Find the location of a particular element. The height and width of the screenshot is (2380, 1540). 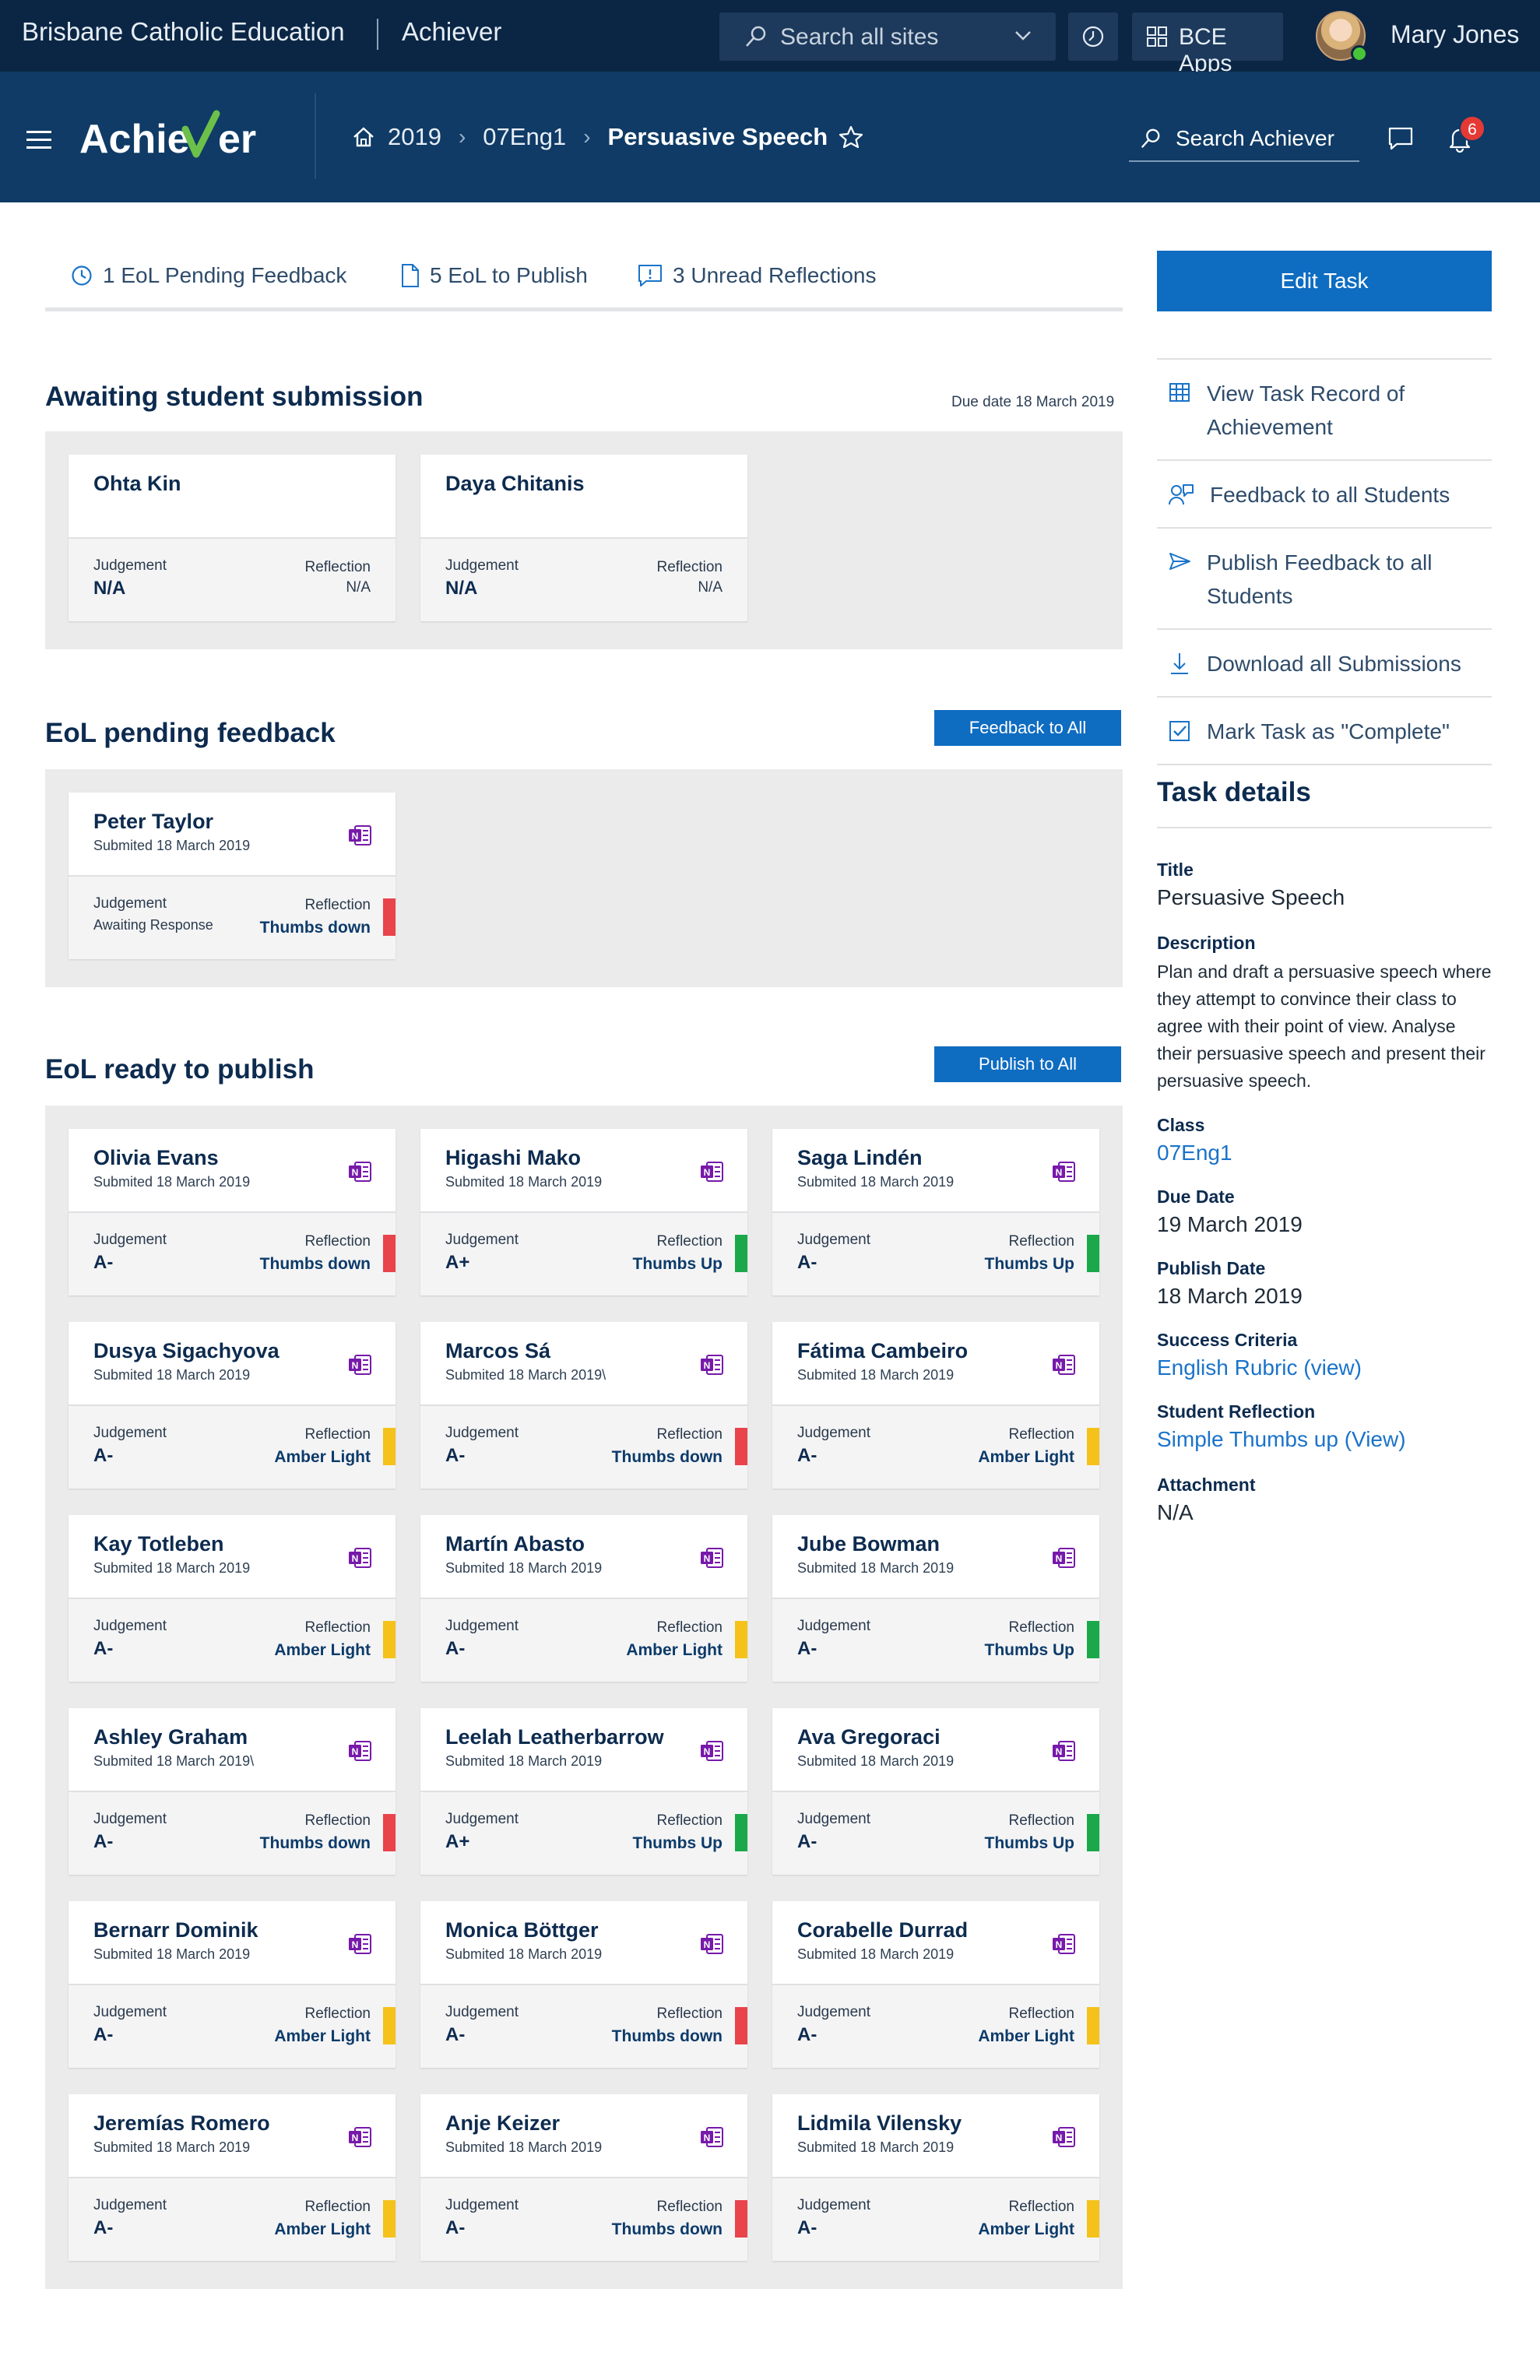

tab-unread-reflections: 3 Unread Reflections is located at coordinates (756, 275).